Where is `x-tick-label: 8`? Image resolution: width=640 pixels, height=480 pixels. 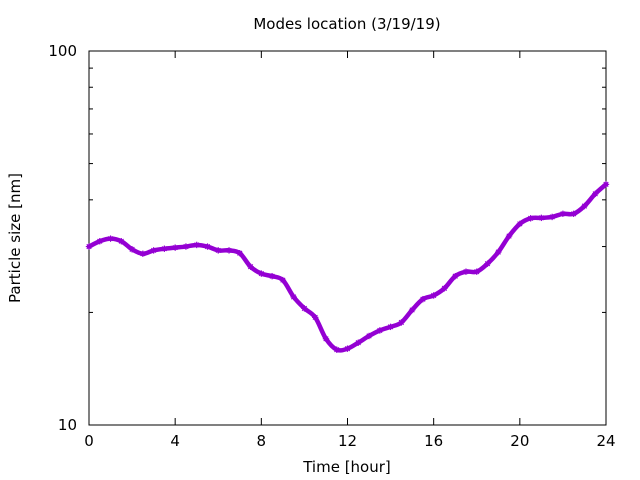 x-tick-label: 8 is located at coordinates (262, 441).